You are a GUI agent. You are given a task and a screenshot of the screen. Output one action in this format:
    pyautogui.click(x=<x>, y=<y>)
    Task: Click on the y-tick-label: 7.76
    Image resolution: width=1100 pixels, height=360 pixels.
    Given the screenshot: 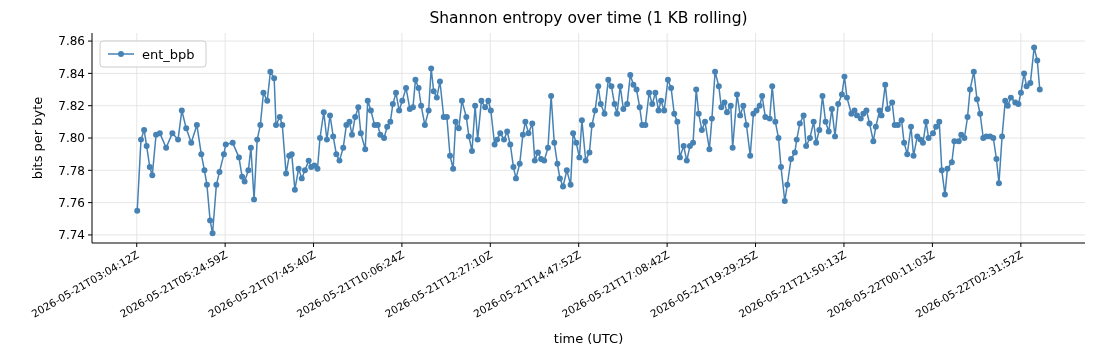 What is the action you would take?
    pyautogui.click(x=71, y=202)
    